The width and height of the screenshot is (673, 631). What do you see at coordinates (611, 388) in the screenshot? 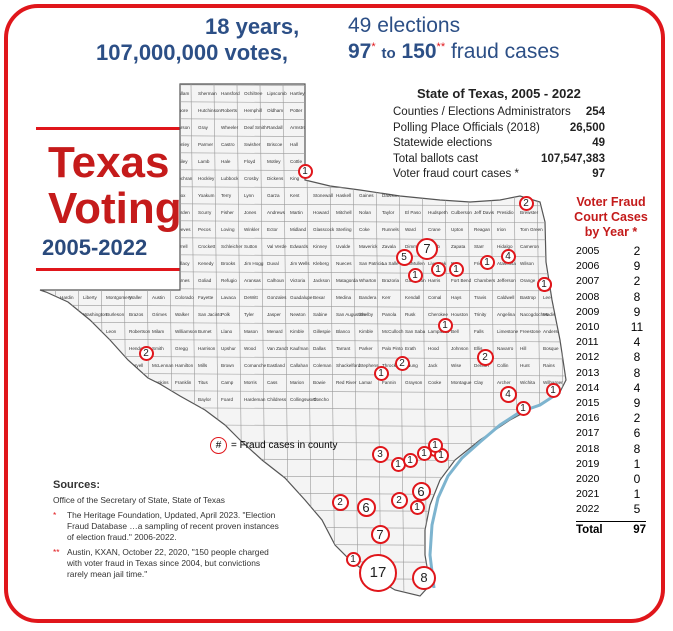
I see `year-row: 2014 4` at bounding box center [611, 388].